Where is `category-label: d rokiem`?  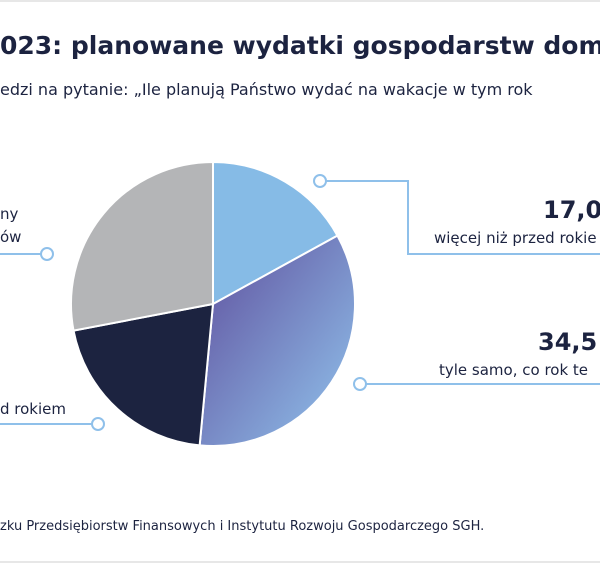 category-label: d rokiem is located at coordinates (33, 409).